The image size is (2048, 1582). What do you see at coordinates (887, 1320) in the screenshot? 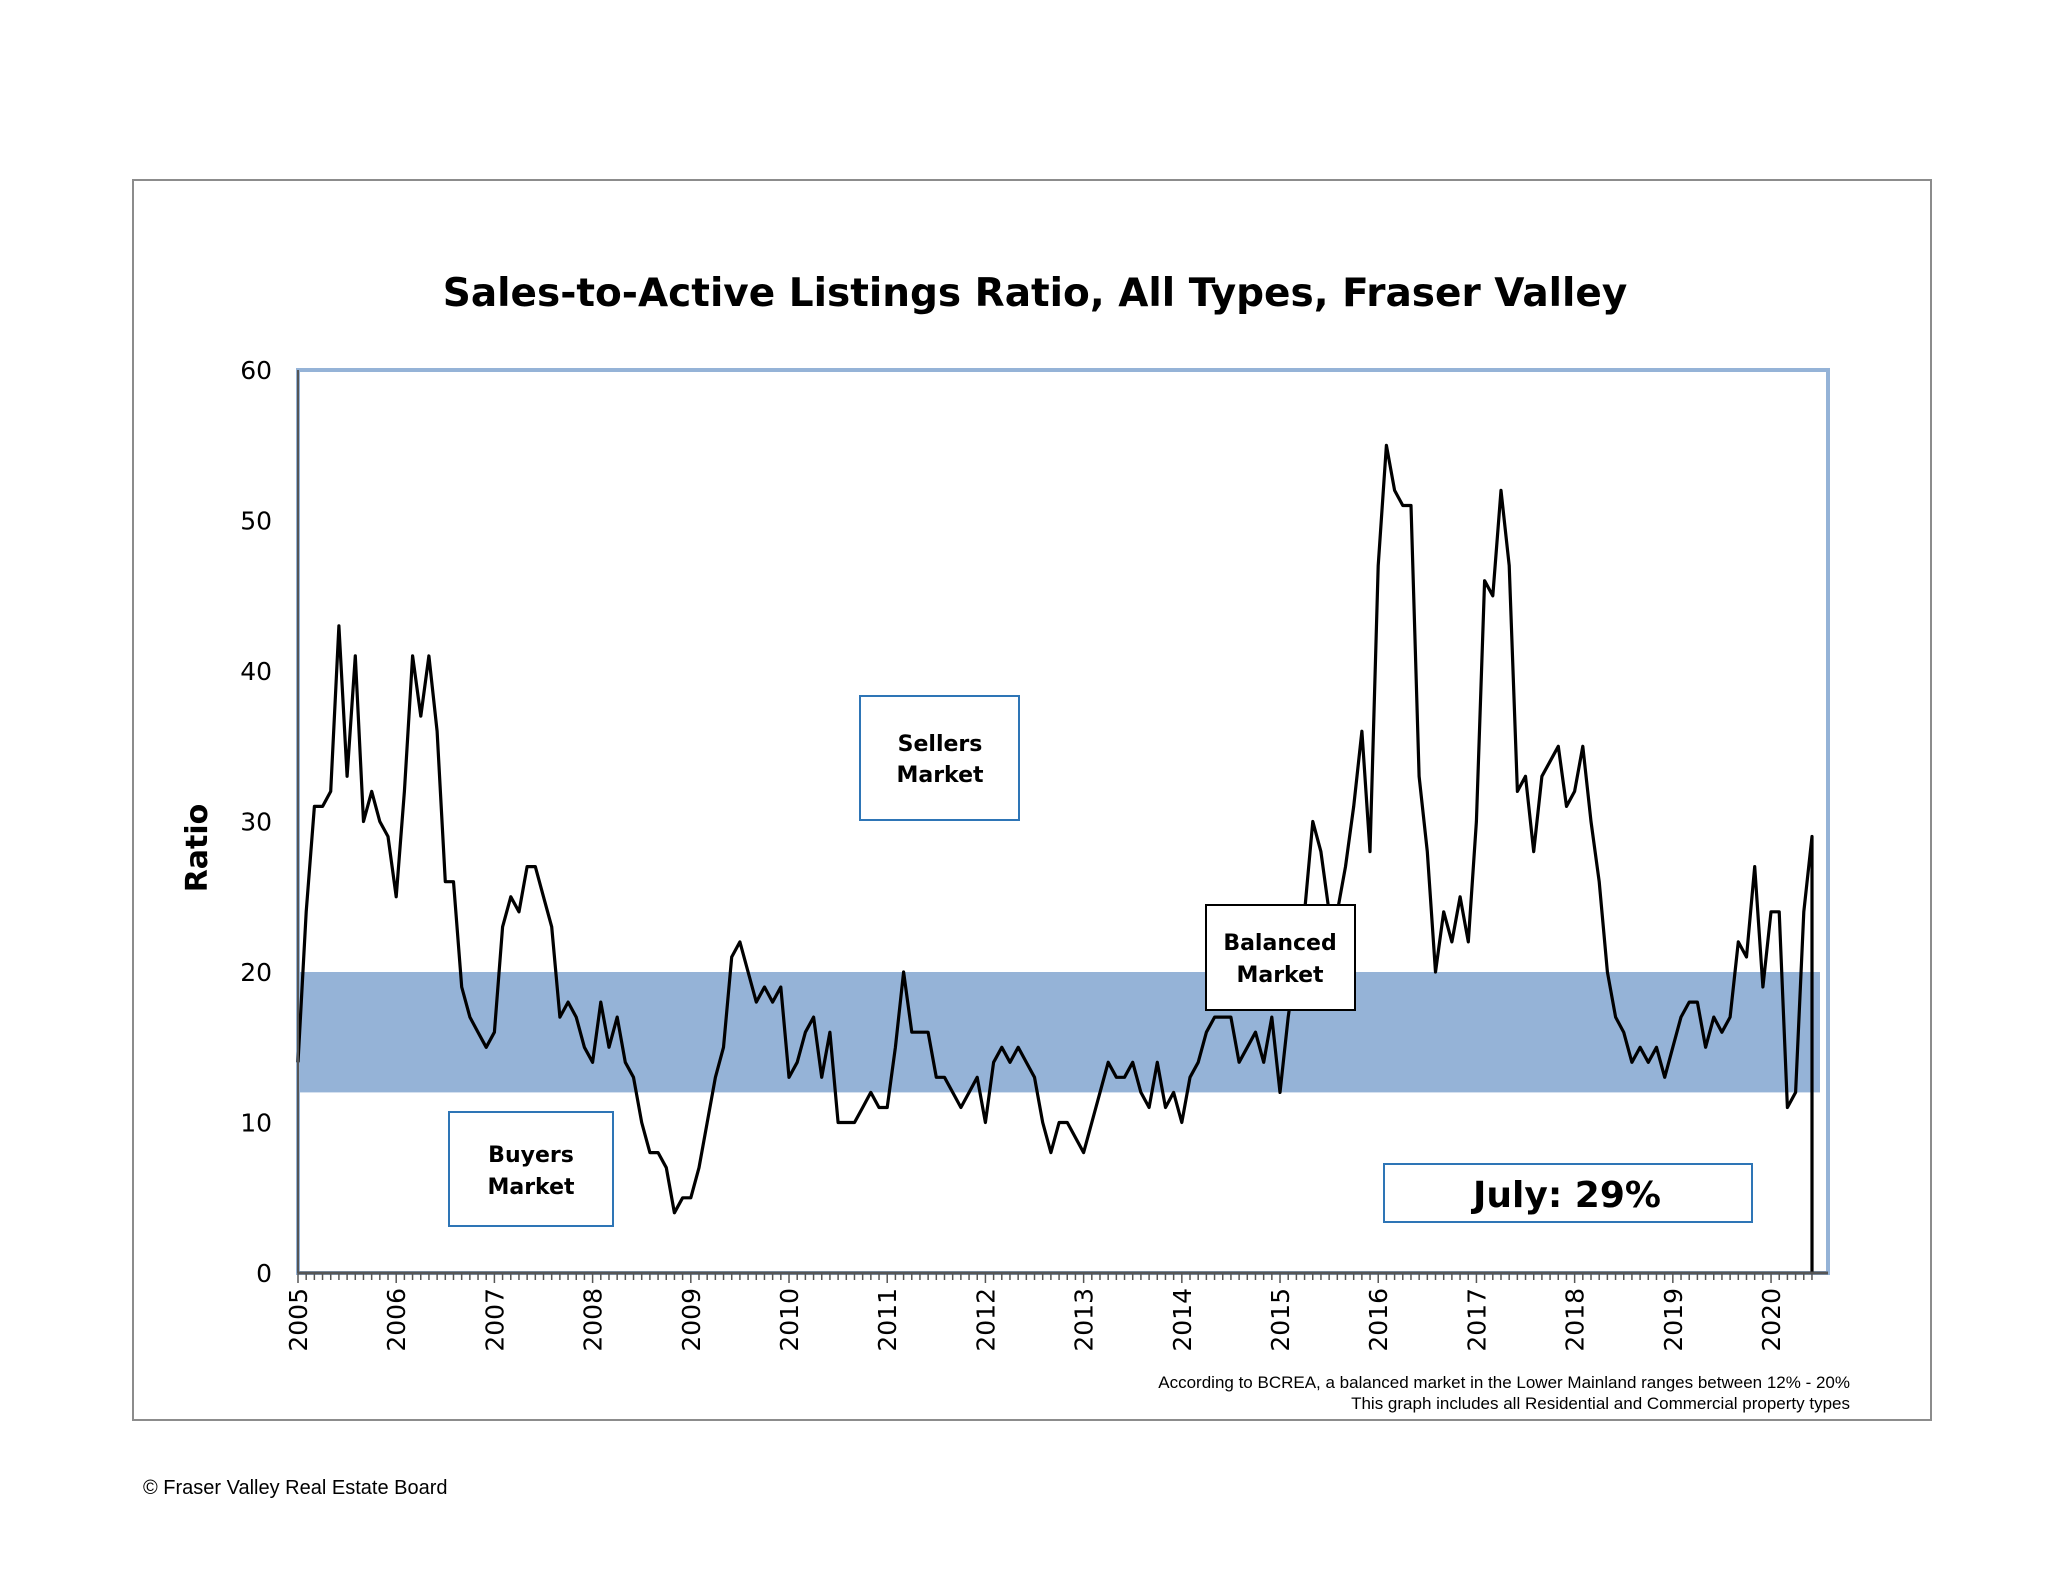
I see `x-tick-label: 2011` at bounding box center [887, 1320].